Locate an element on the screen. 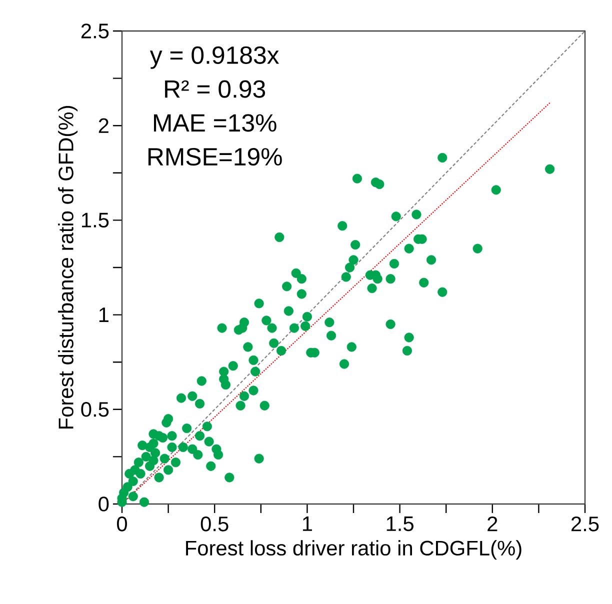  annotation: y = 0.9183x is located at coordinates (215, 57).